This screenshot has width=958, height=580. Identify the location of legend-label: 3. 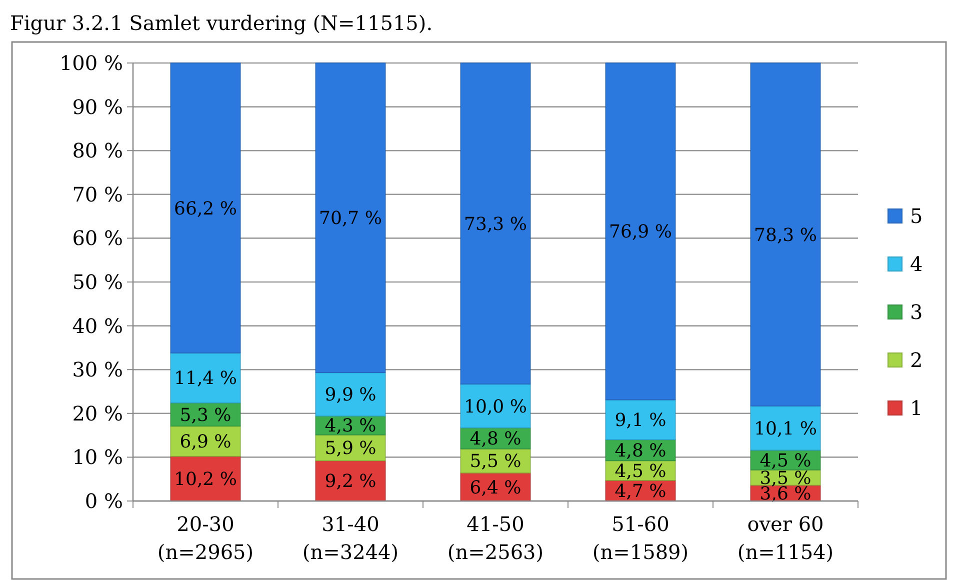
(916, 312).